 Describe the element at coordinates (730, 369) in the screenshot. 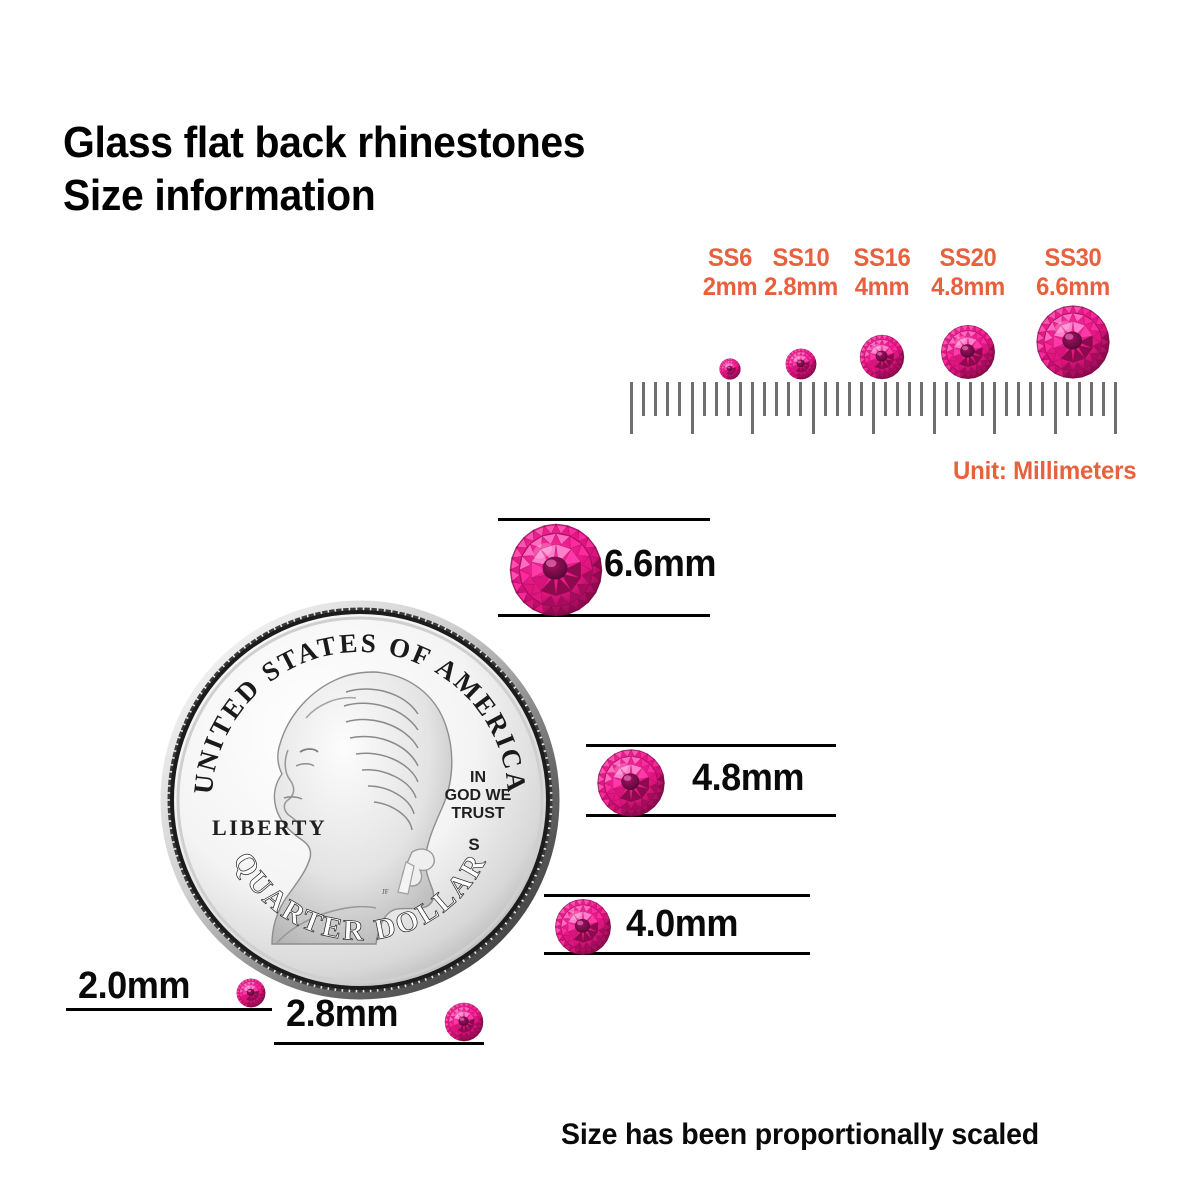

I see `ss-gem-ss6` at that location.